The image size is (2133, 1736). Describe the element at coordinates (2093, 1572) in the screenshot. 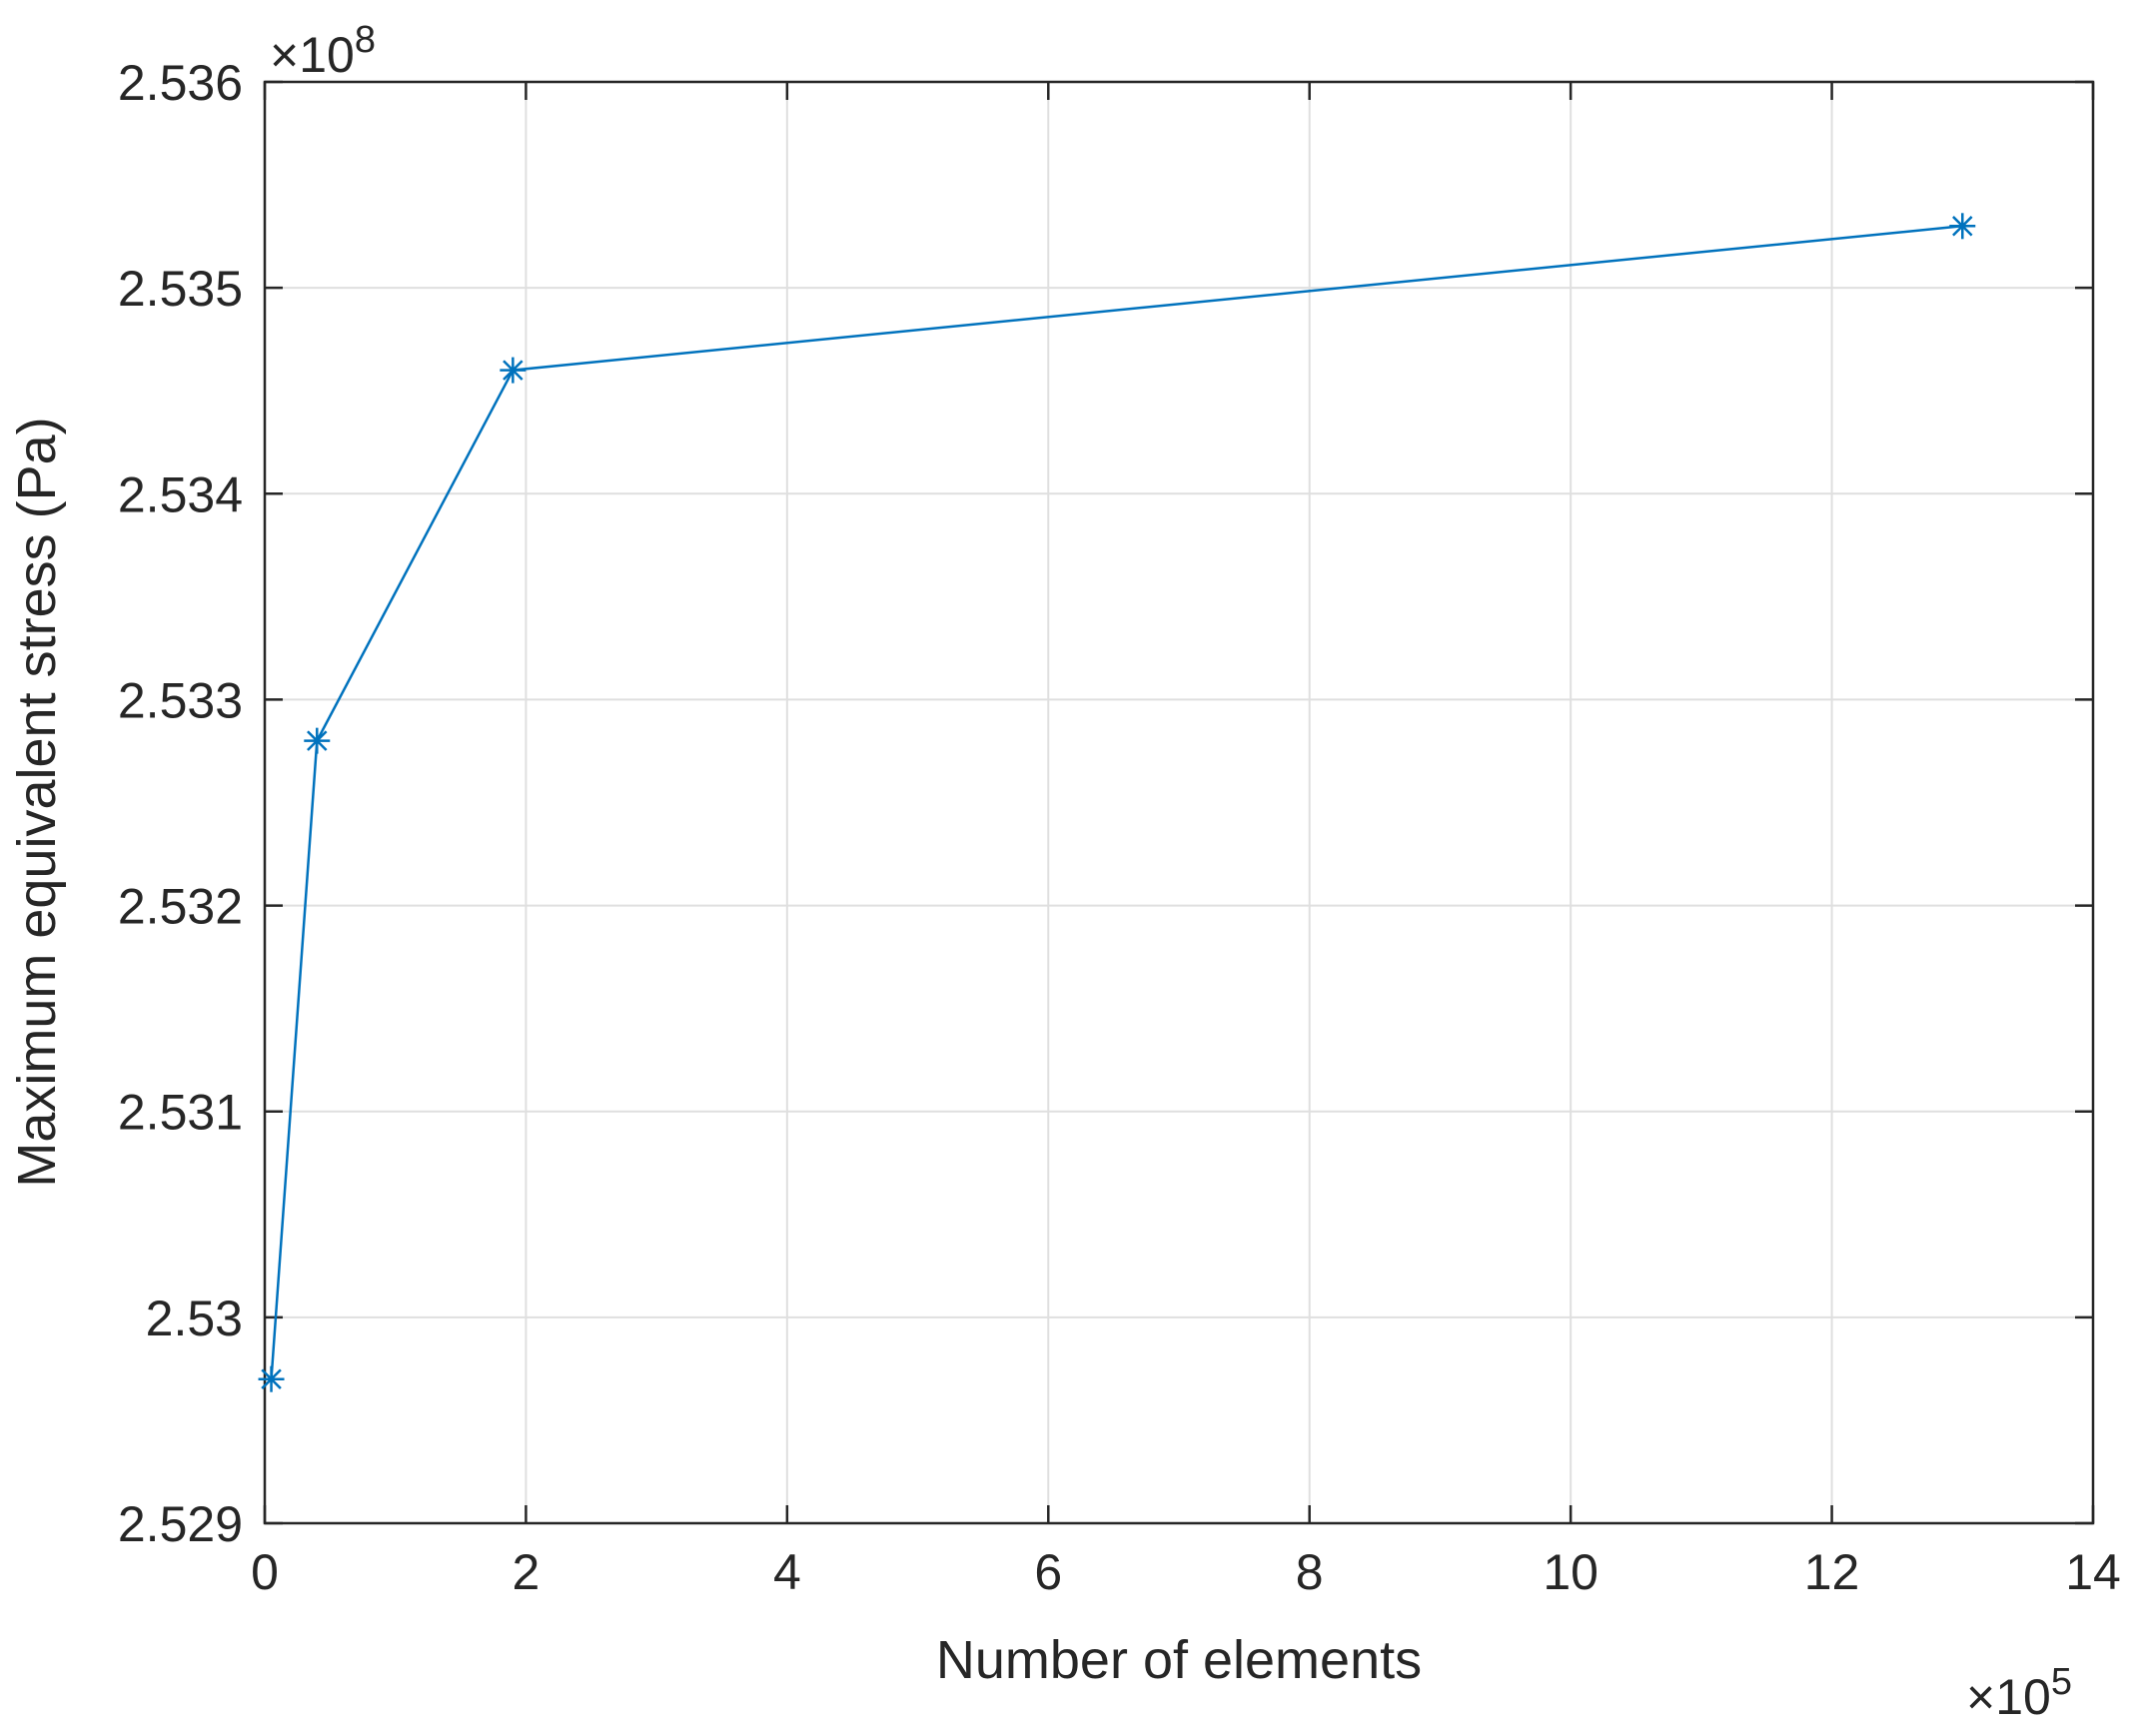

I see `x-tick-label: 14` at that location.